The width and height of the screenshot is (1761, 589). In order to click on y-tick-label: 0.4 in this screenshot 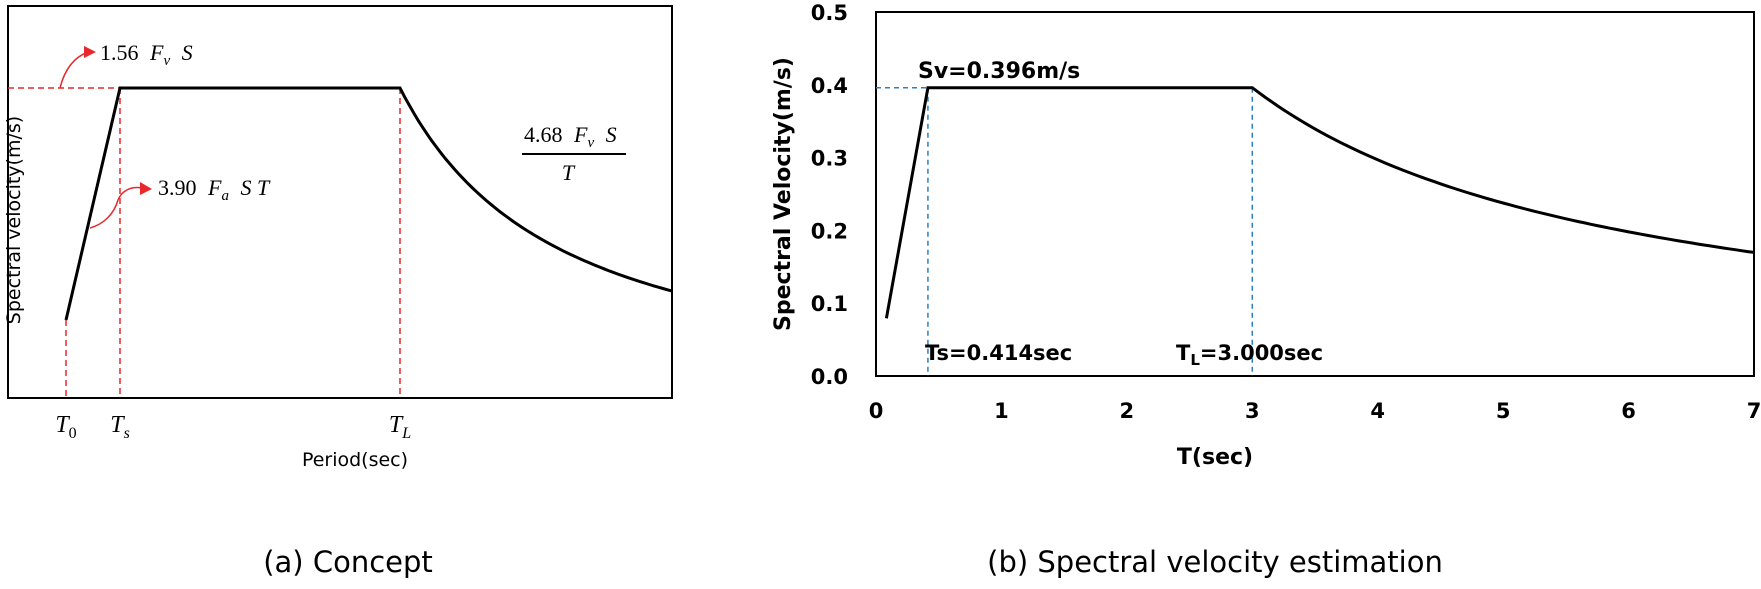, I will do `click(829, 86)`.